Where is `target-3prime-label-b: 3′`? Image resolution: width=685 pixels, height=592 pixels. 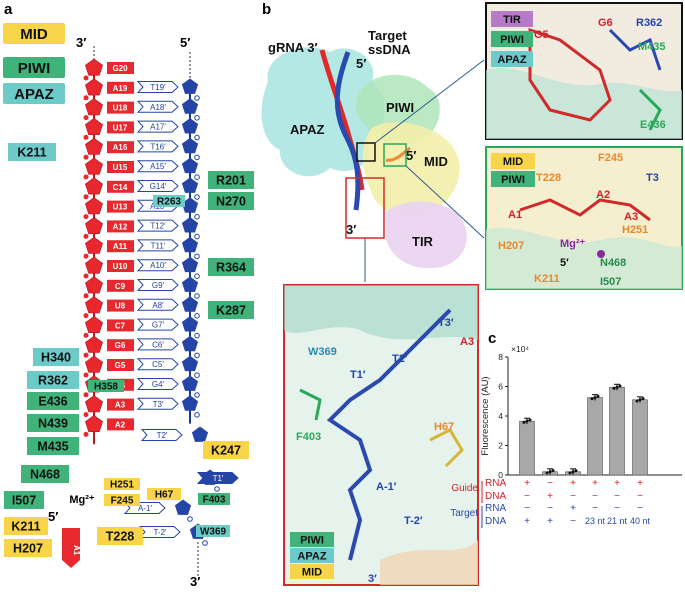 target-3prime-label-b: 3′ is located at coordinates (351, 229).